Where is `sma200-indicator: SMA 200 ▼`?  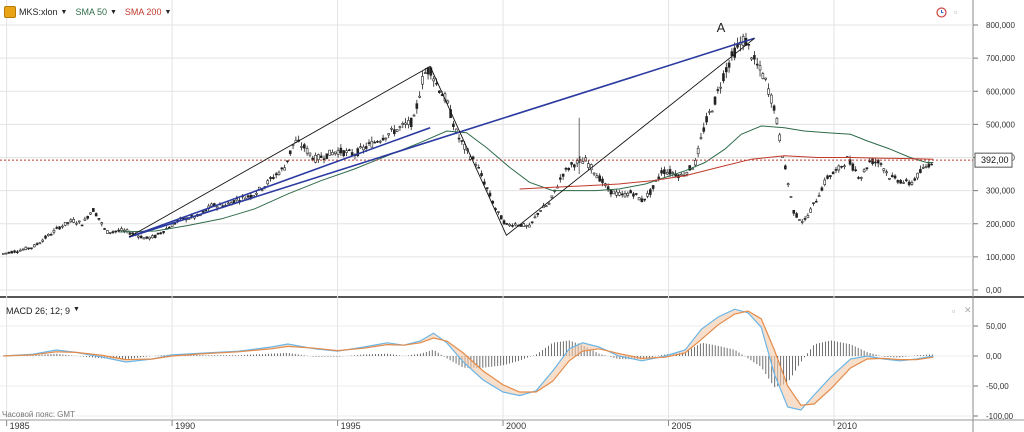 sma200-indicator: SMA 200 ▼ is located at coordinates (148, 12).